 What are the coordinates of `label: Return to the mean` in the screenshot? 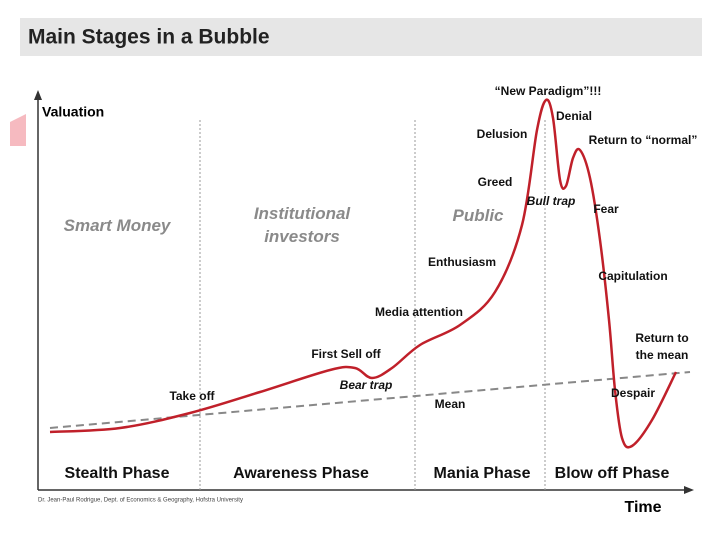 It's located at (661, 346).